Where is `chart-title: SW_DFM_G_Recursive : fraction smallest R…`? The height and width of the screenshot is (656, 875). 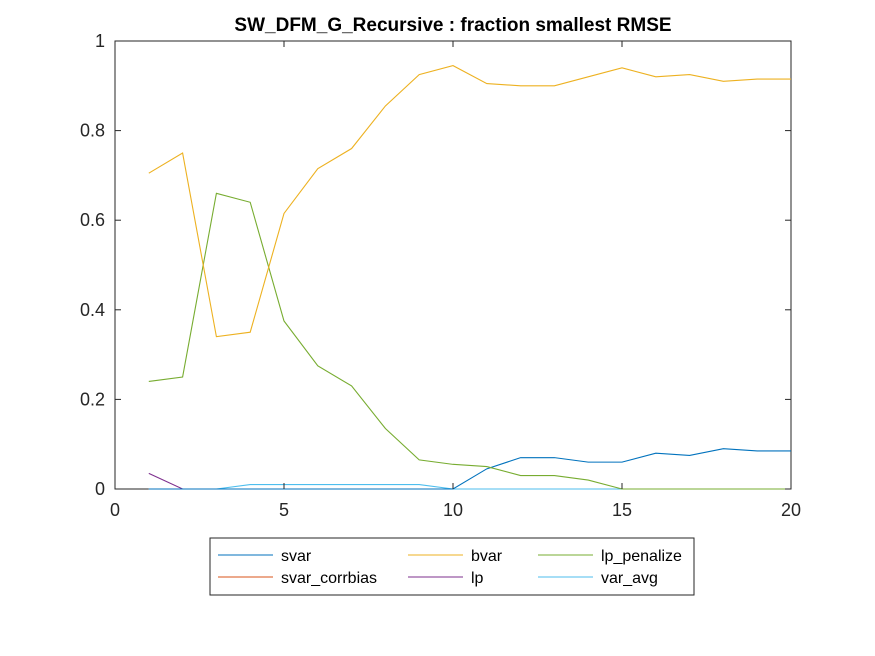 chart-title: SW_DFM_G_Recursive : fraction smallest R… is located at coordinates (452, 25).